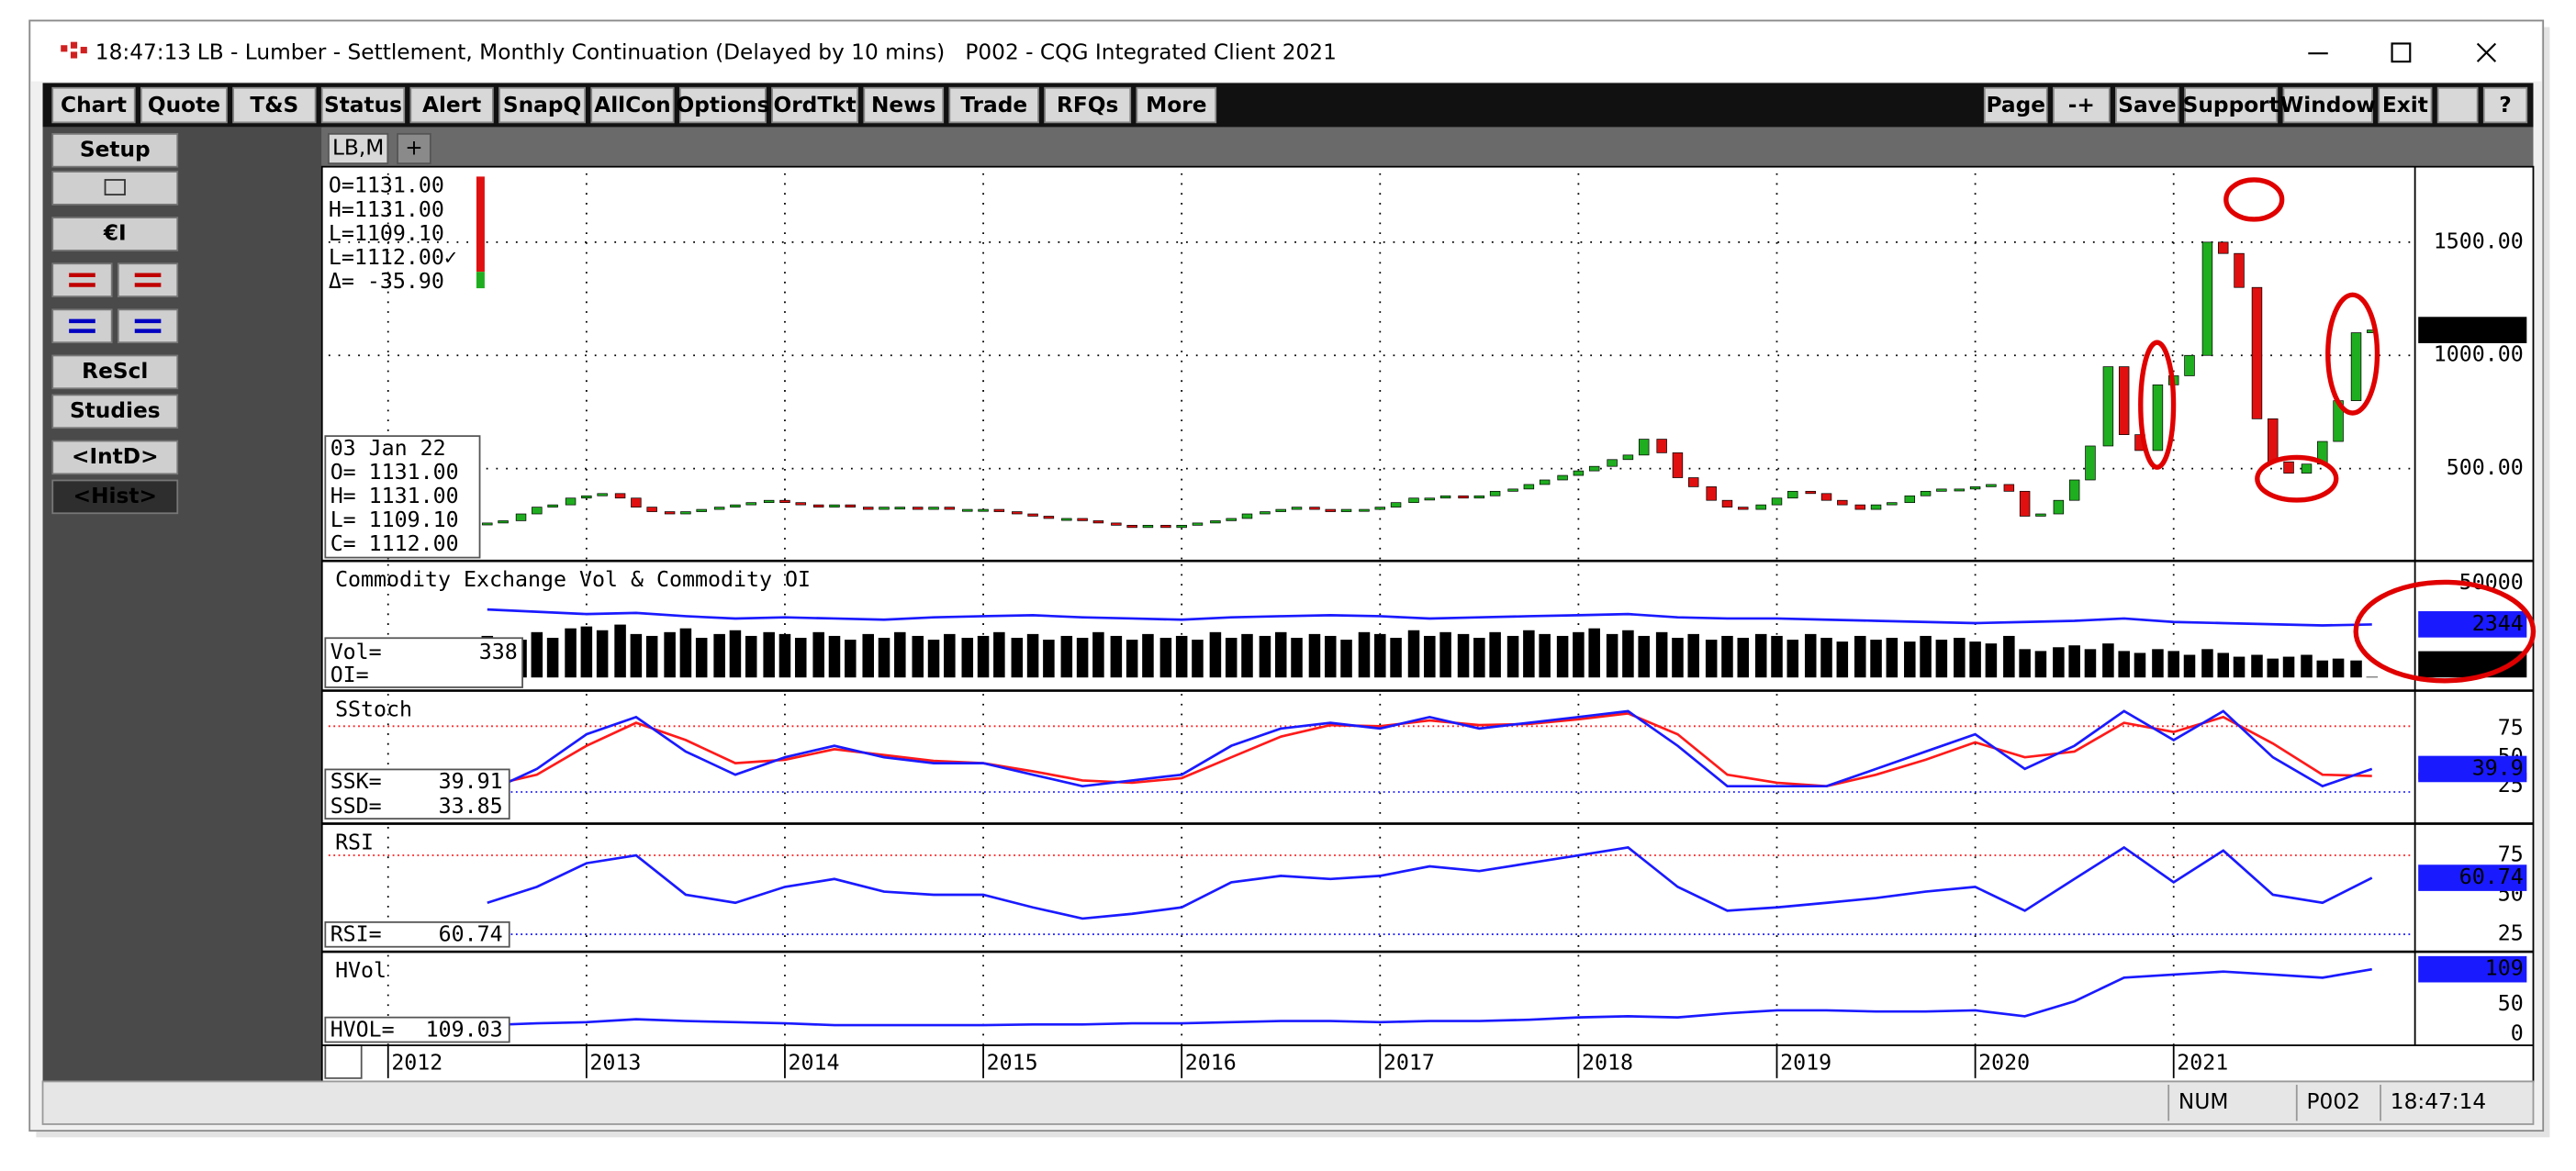 The width and height of the screenshot is (2576, 1171). I want to click on x-tick-label: 2013, so click(615, 1062).